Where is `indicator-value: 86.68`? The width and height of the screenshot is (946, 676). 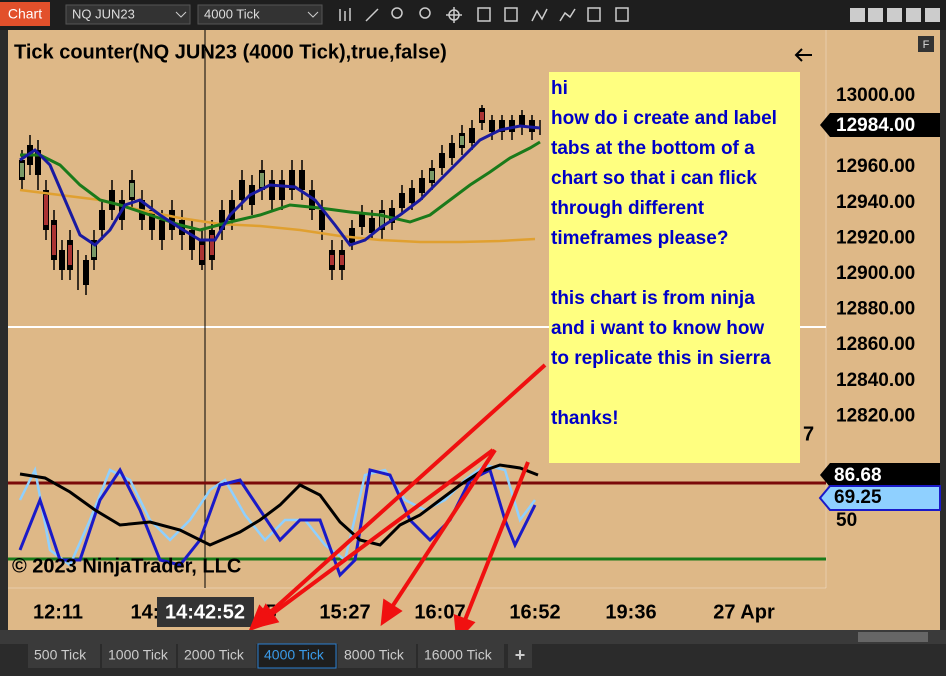
indicator-value: 86.68 is located at coordinates (858, 475).